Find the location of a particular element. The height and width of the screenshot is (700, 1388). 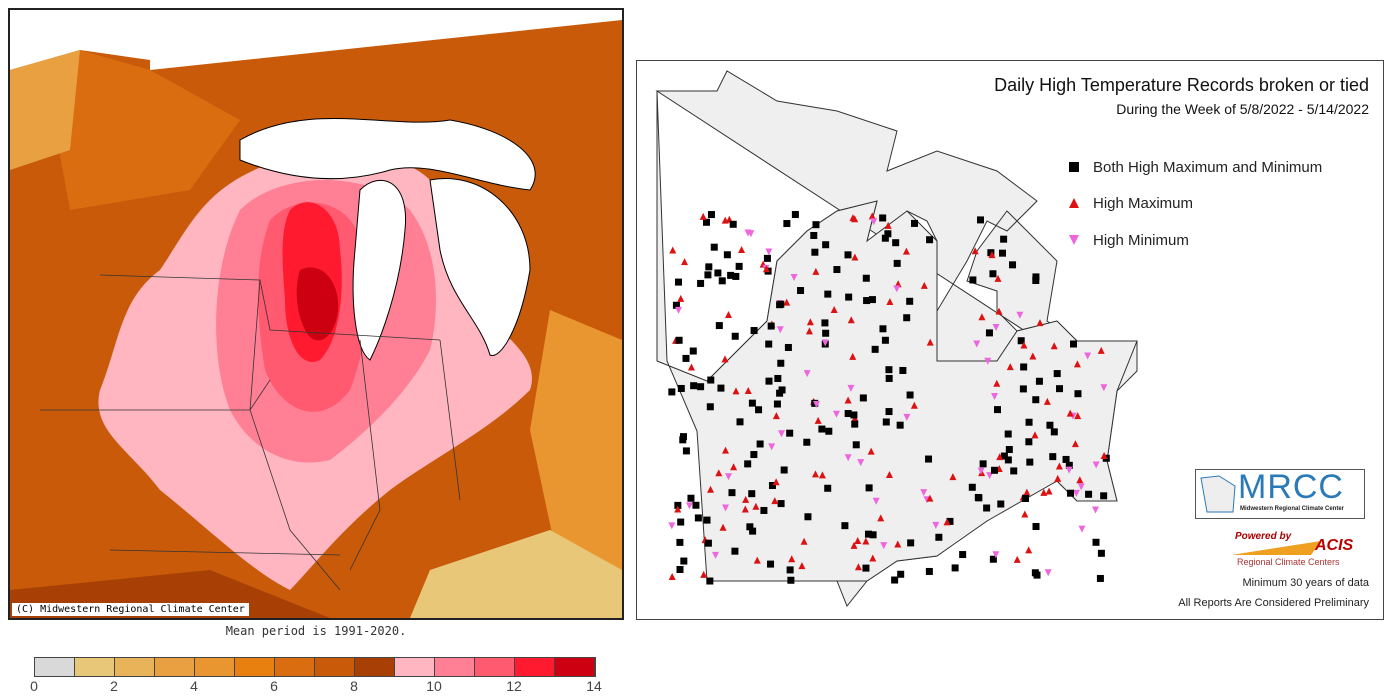

legend-high-min: High Minimum is located at coordinates (1129, 240).